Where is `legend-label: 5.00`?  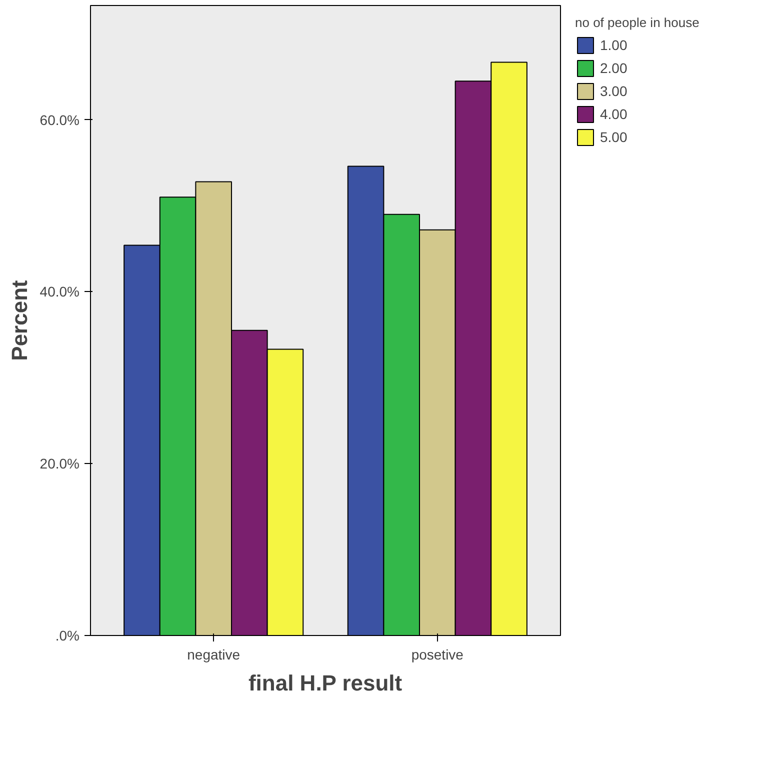
legend-label: 5.00 is located at coordinates (614, 137).